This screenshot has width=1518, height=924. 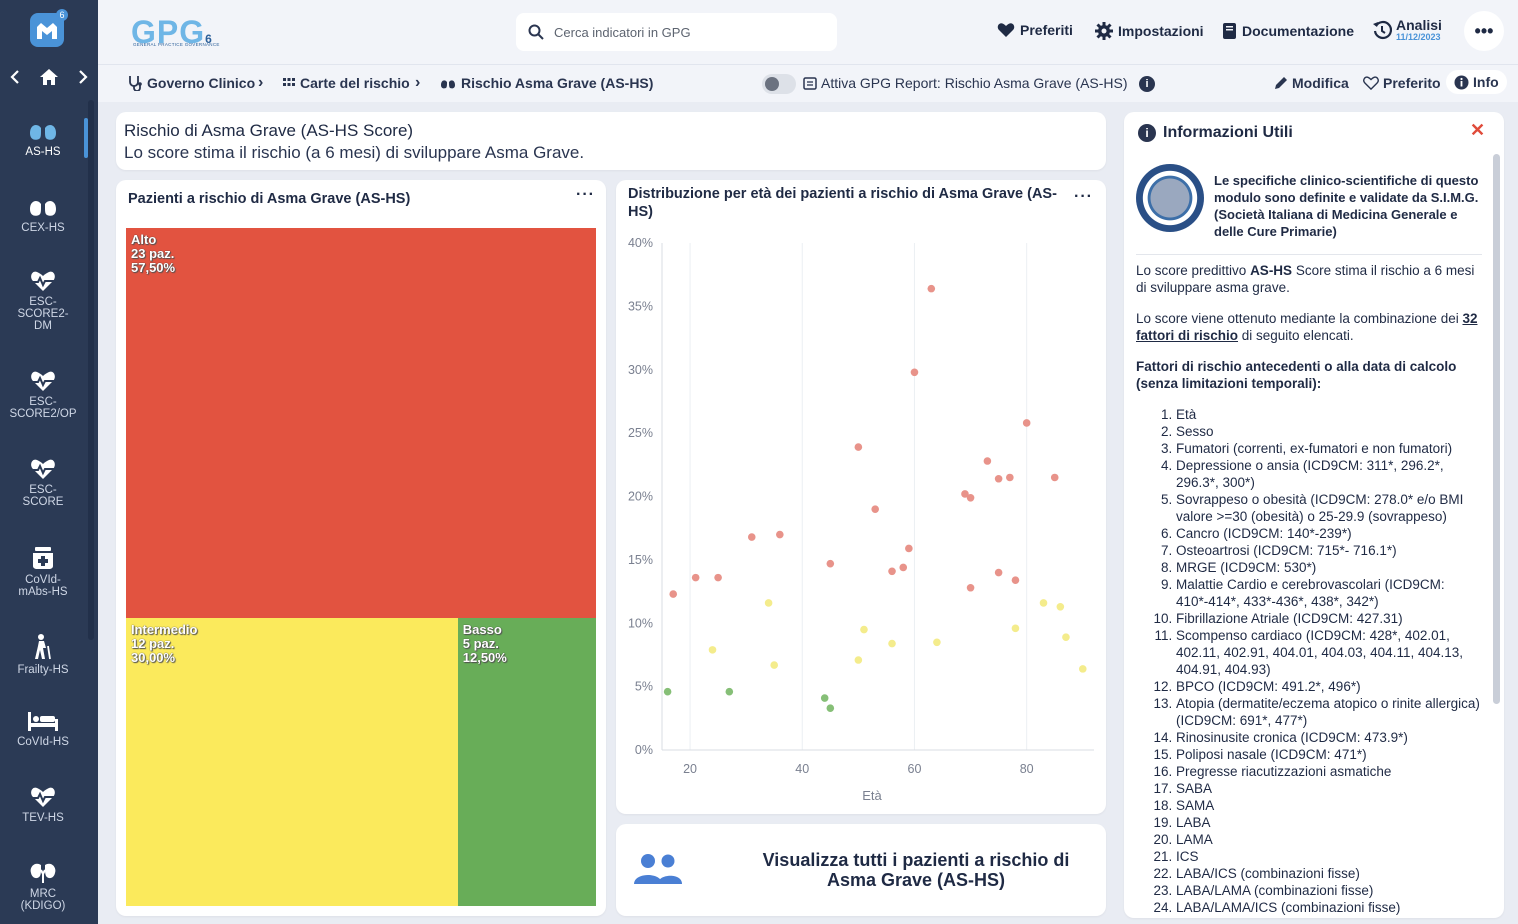 What do you see at coordinates (153, 643) in the screenshot?
I see `treemap-cell-count: 12 paz.` at bounding box center [153, 643].